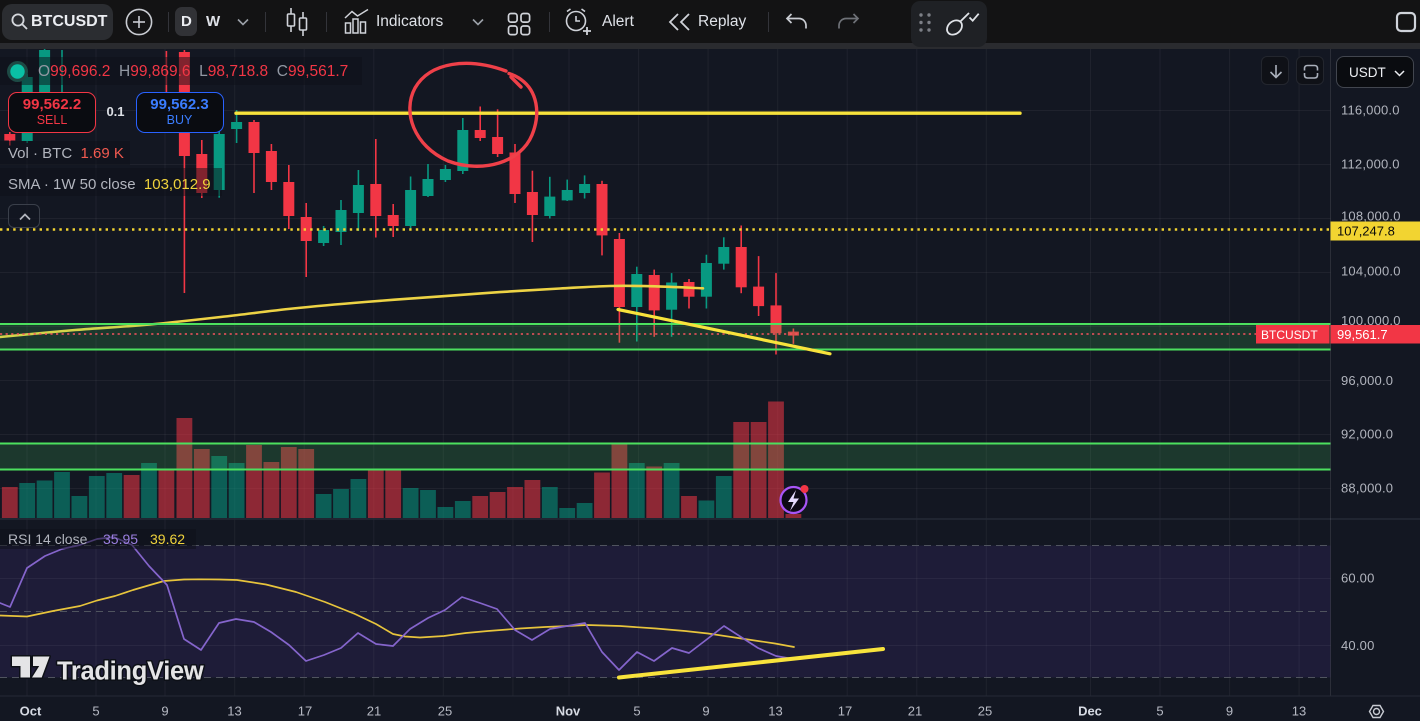 The width and height of the screenshot is (1420, 721). I want to click on svg-text: BTCUSDT, so click(1289, 335).